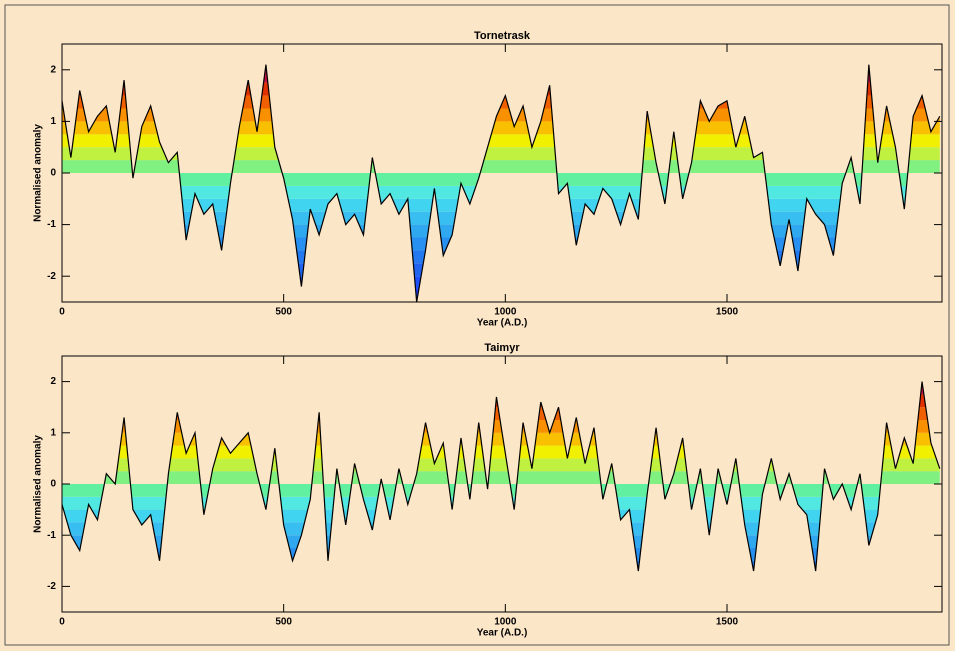  Describe the element at coordinates (502, 36) in the screenshot. I see `chart-title: Tornetrask` at that location.